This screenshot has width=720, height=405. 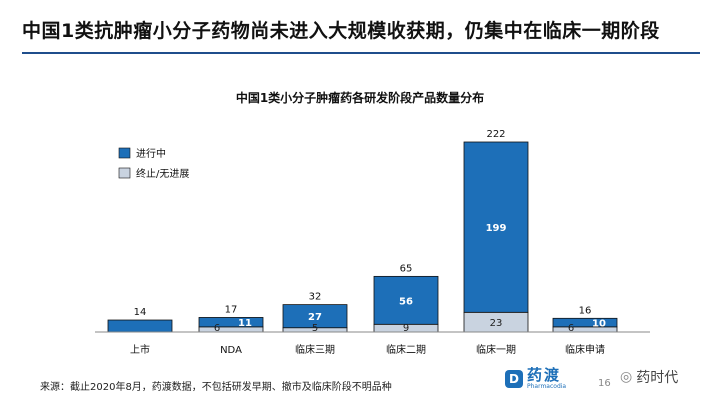 What do you see at coordinates (162, 173) in the screenshot?
I see `legend-label: 终止/无进展` at bounding box center [162, 173].